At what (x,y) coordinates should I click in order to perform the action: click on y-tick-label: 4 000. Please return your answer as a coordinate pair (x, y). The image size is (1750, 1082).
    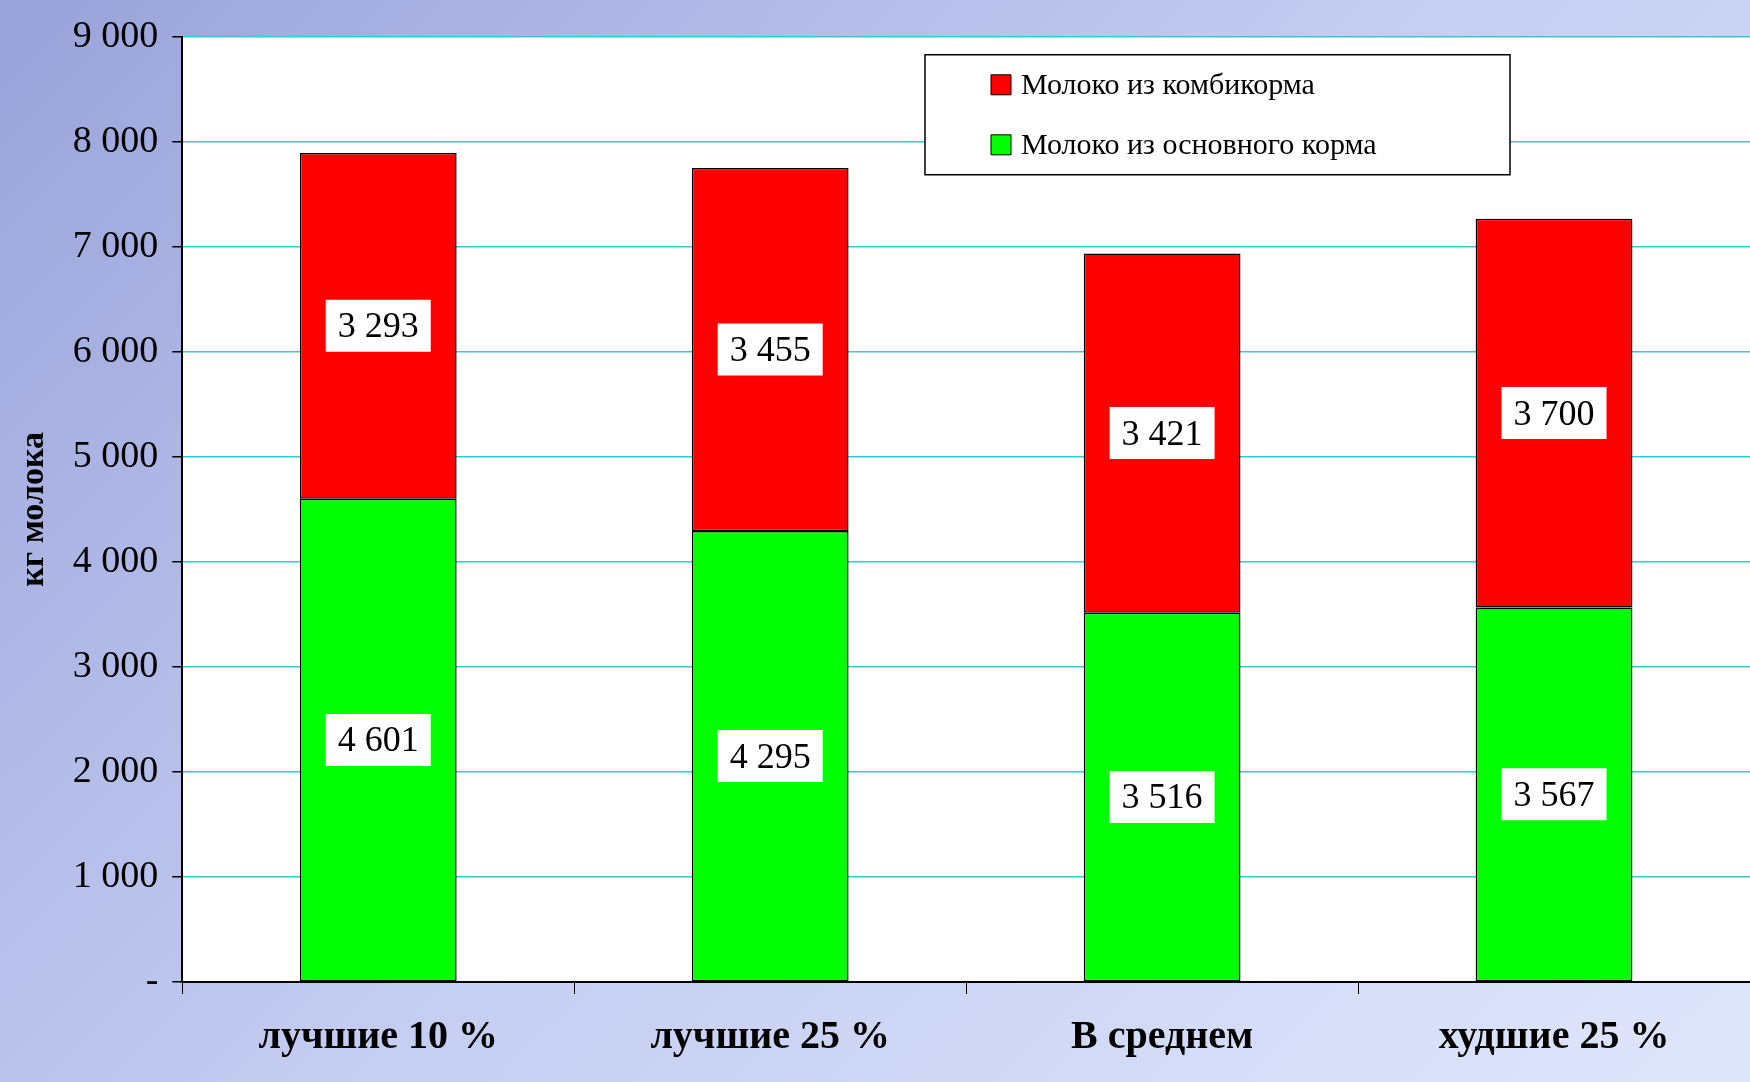
    Looking at the image, I should click on (115, 558).